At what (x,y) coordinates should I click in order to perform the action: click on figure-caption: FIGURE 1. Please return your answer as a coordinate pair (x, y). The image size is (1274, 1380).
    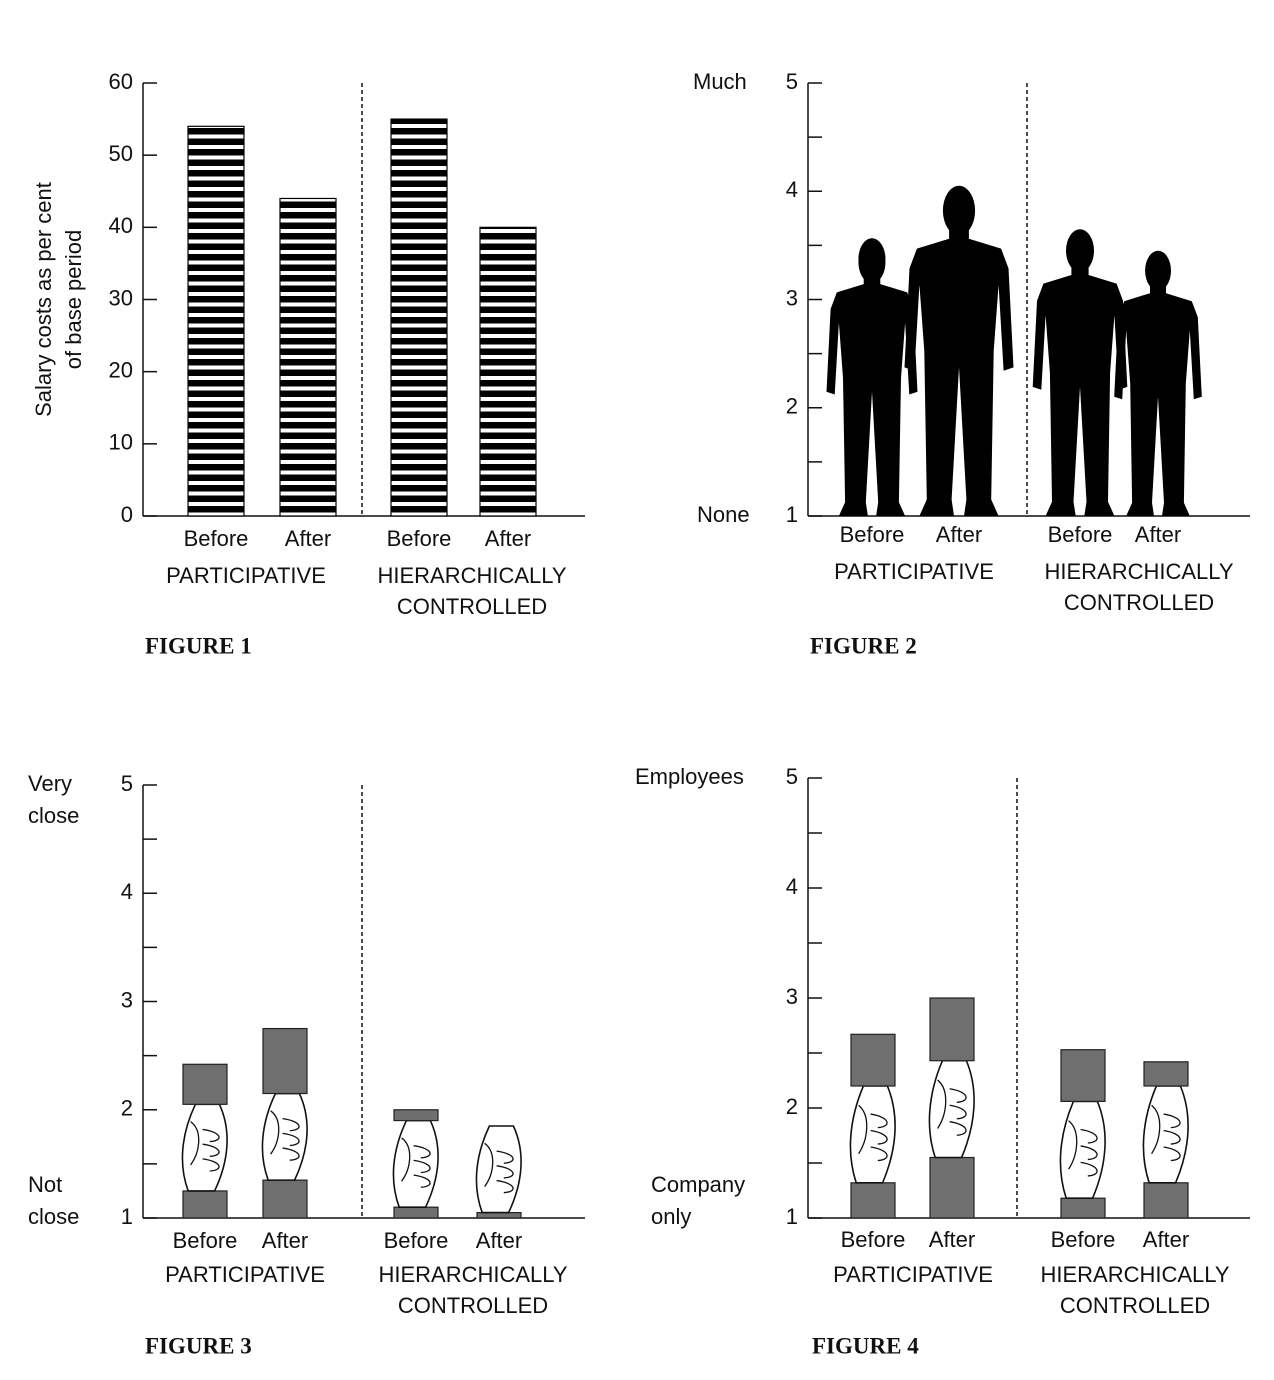
    Looking at the image, I should click on (198, 645).